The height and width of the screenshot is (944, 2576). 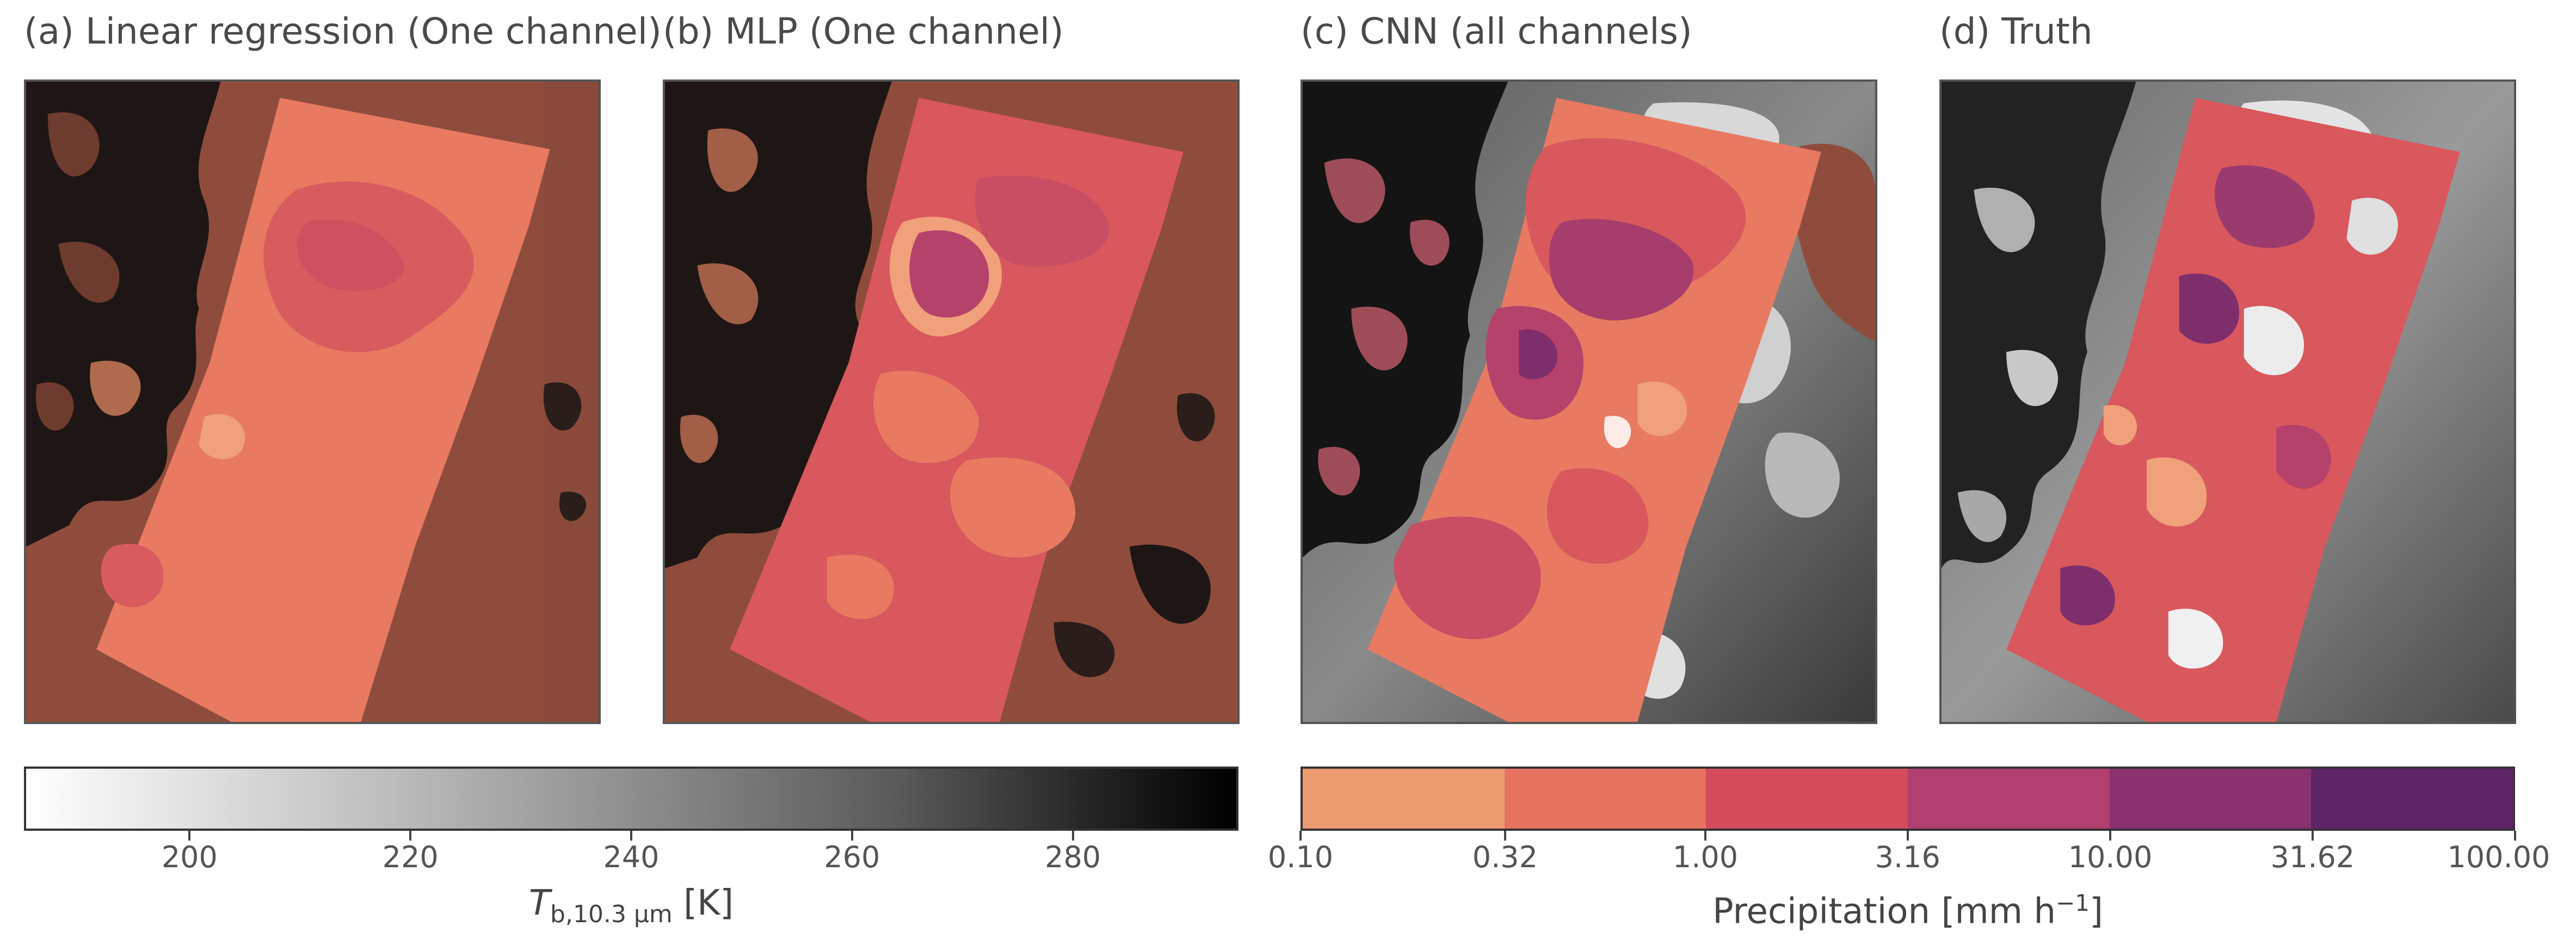 What do you see at coordinates (1497, 31) in the screenshot?
I see `panel-title-c: (c) CNN (all channels)` at bounding box center [1497, 31].